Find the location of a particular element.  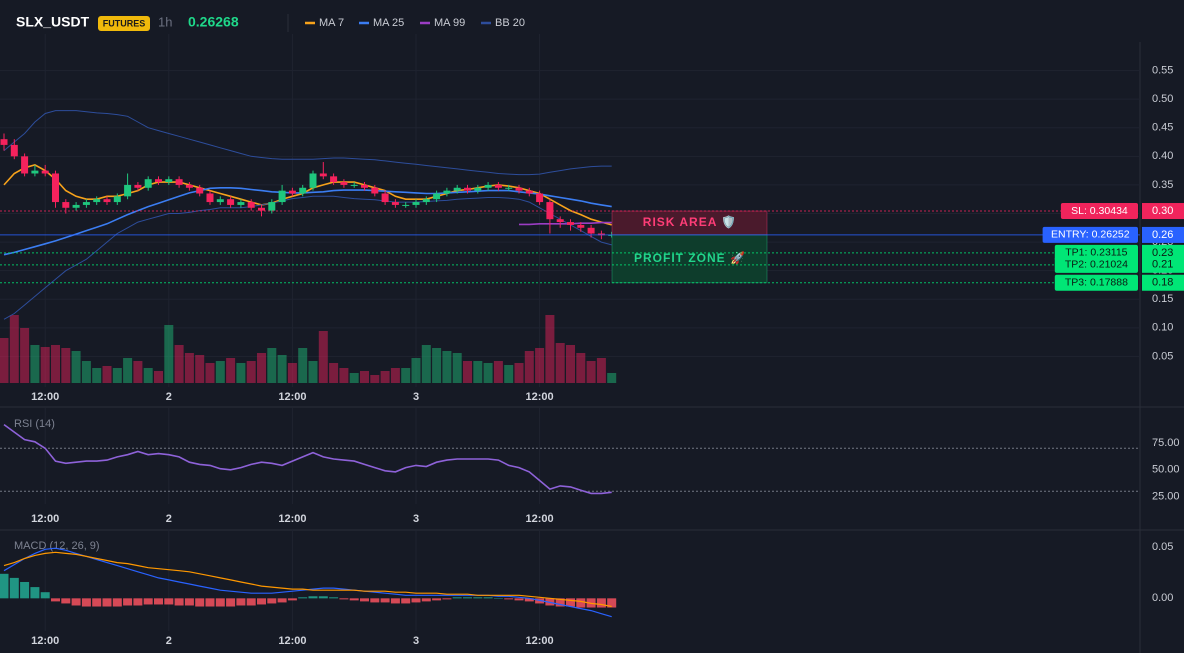

rsi-line is located at coordinates (307, 459).